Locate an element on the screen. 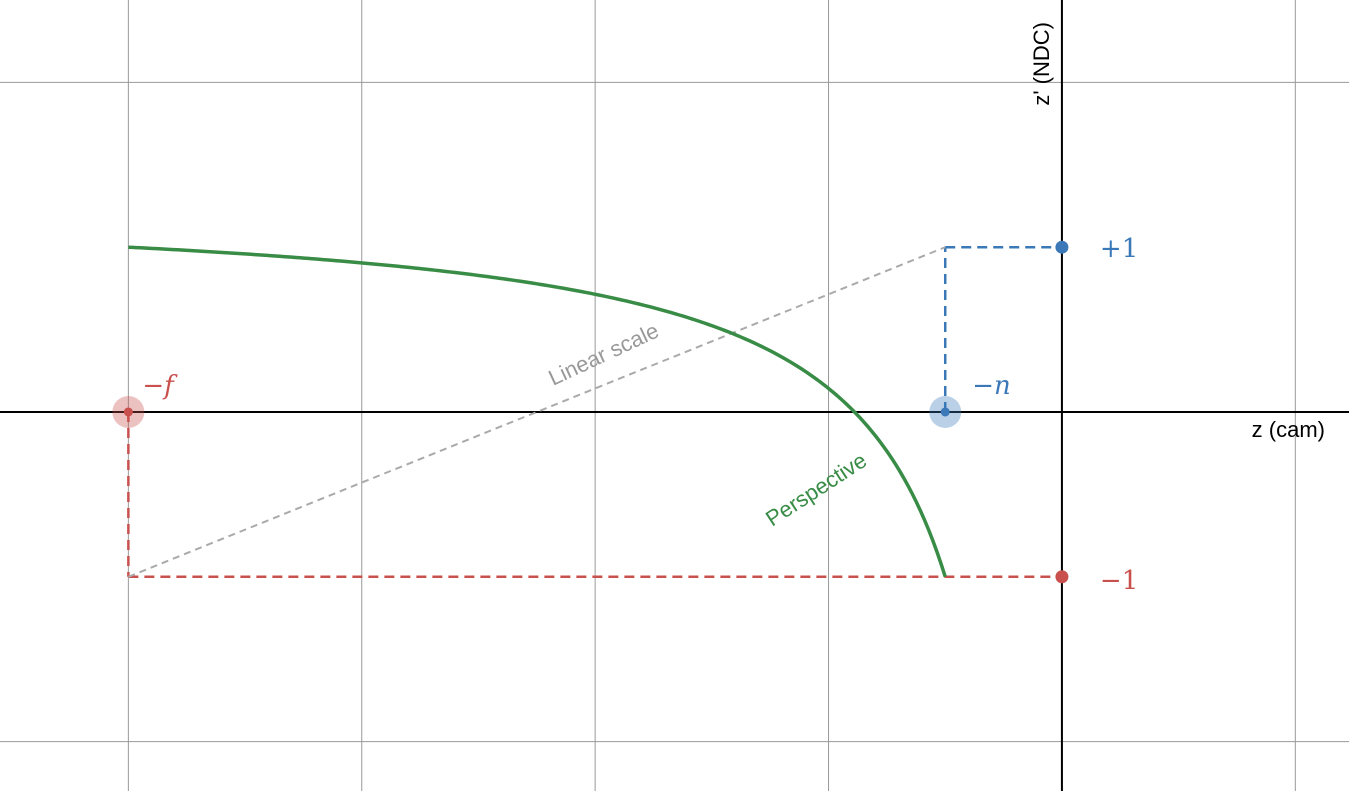 Image resolution: width=1349 pixels, height=791 pixels. plus-one-point is located at coordinates (1062, 247).